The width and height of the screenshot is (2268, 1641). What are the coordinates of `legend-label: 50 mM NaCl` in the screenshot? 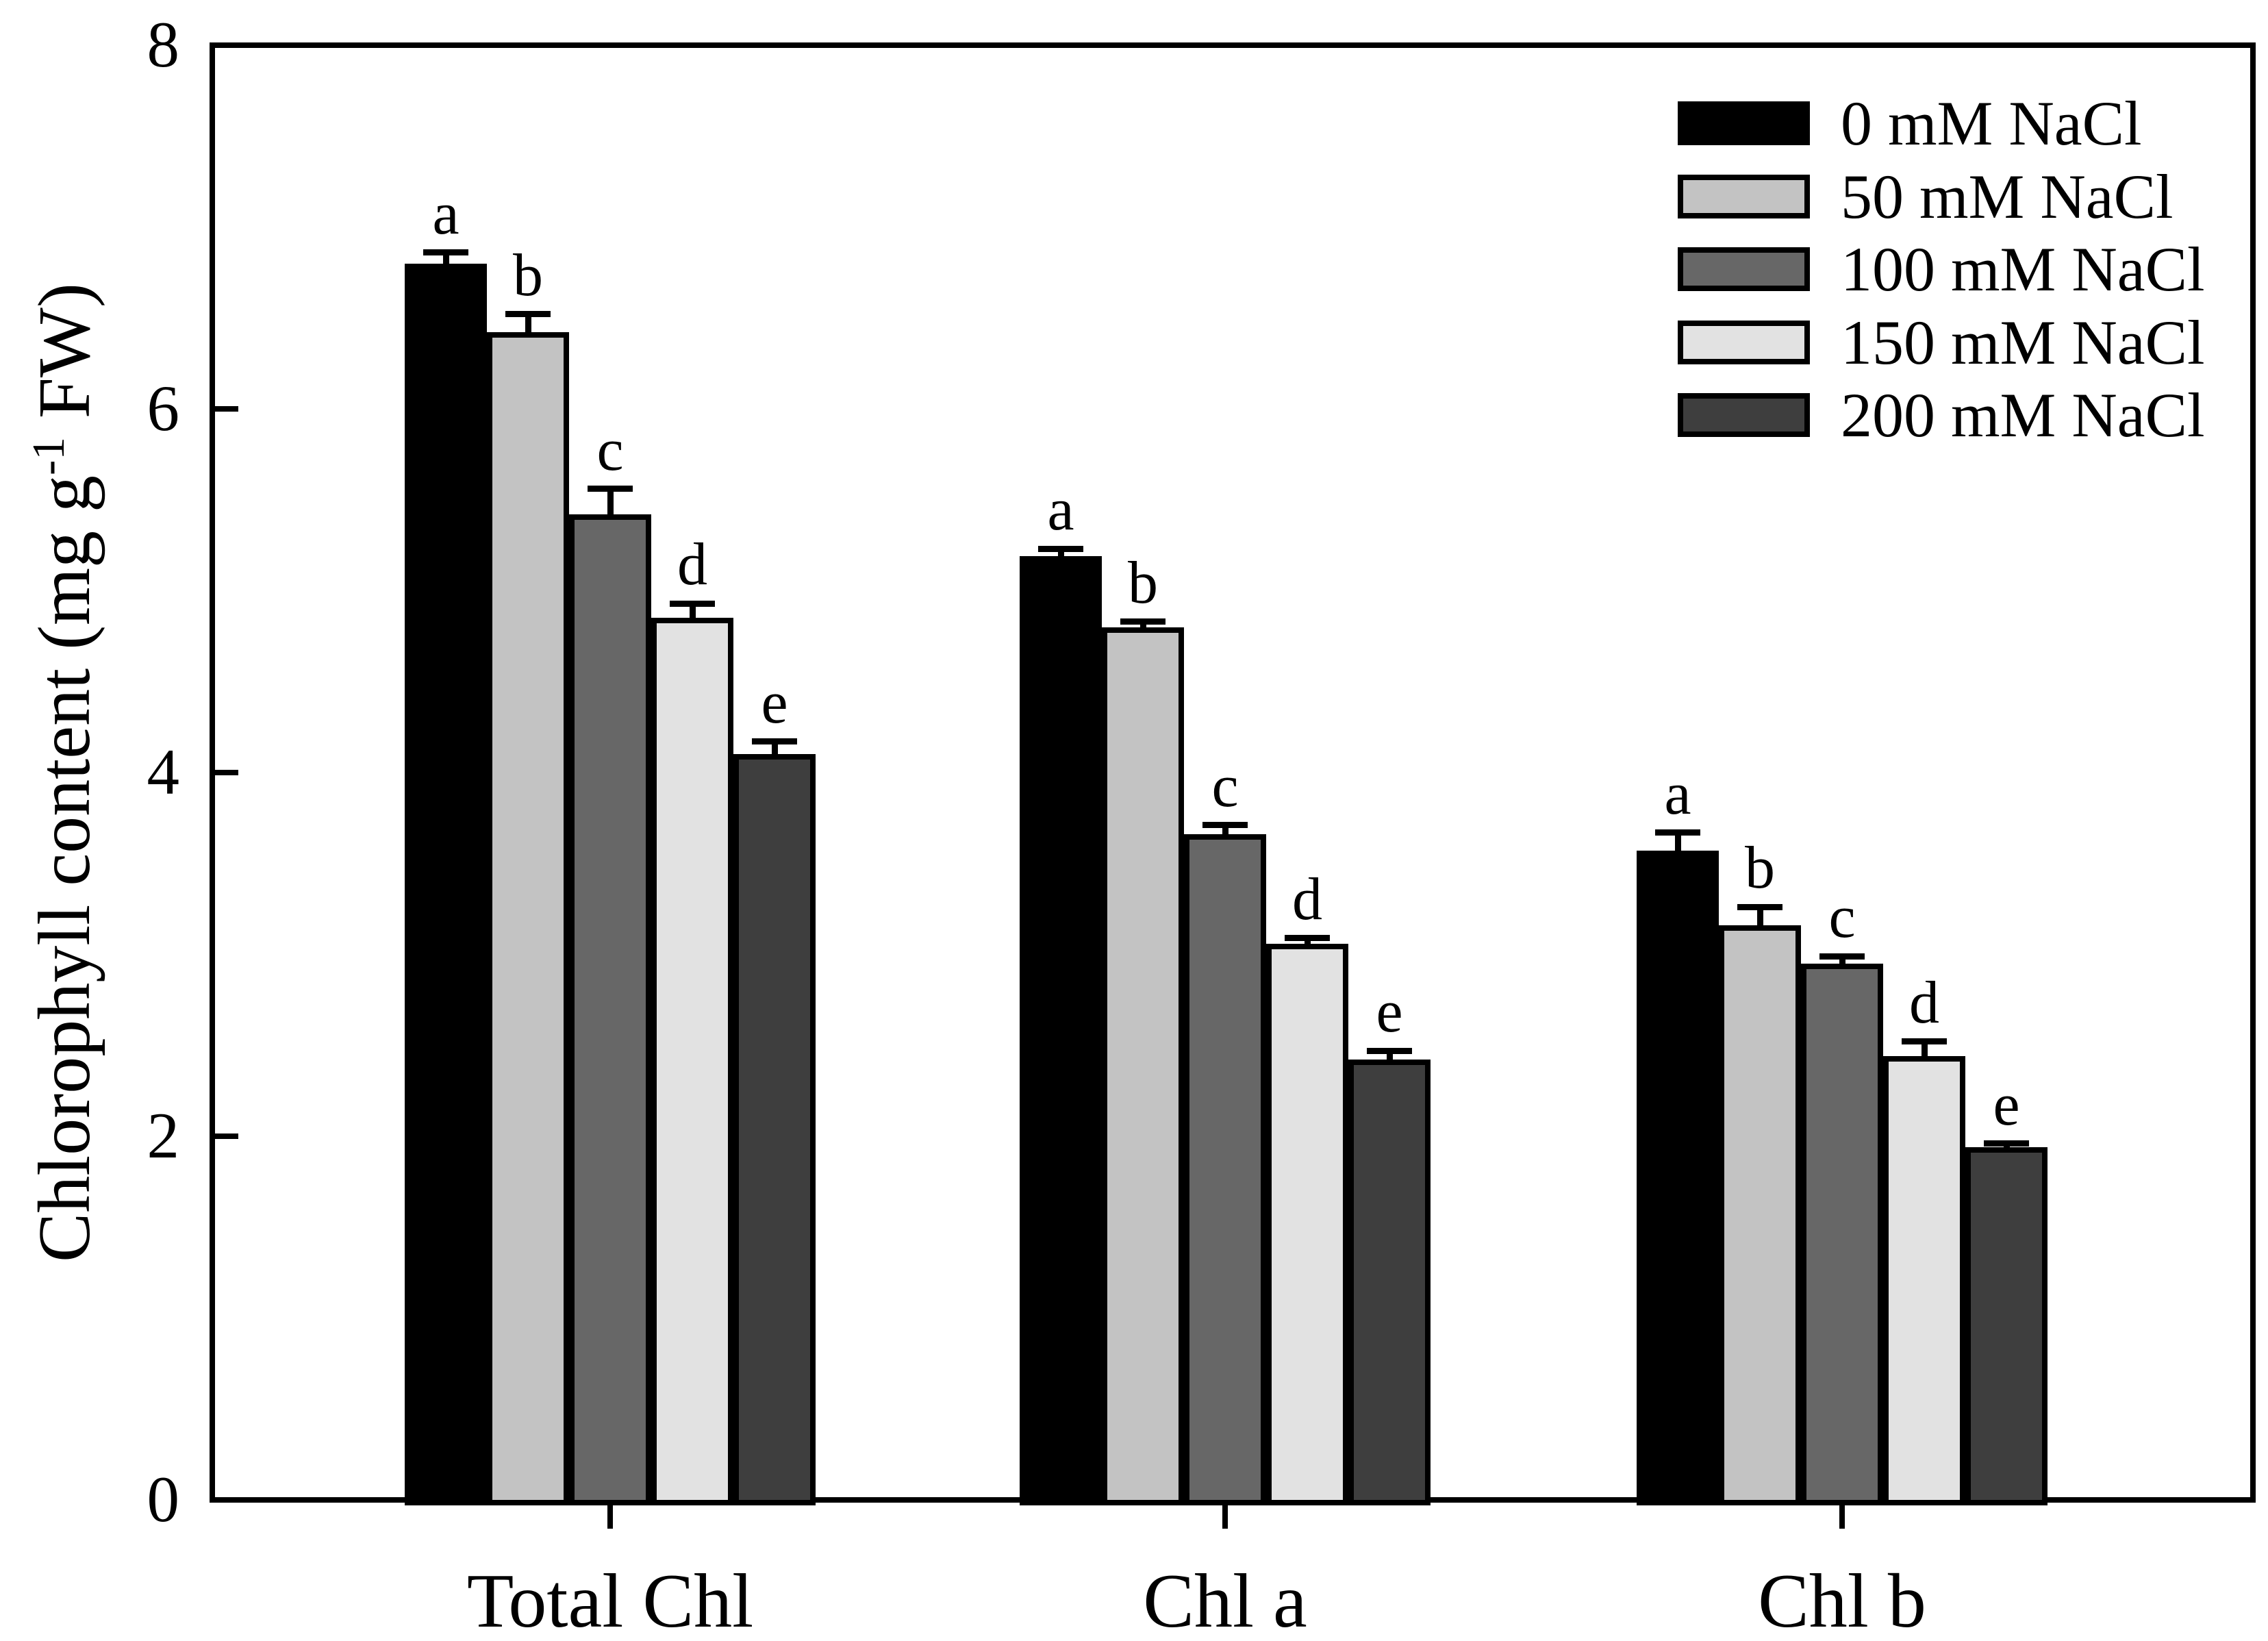 It's located at (2007, 196).